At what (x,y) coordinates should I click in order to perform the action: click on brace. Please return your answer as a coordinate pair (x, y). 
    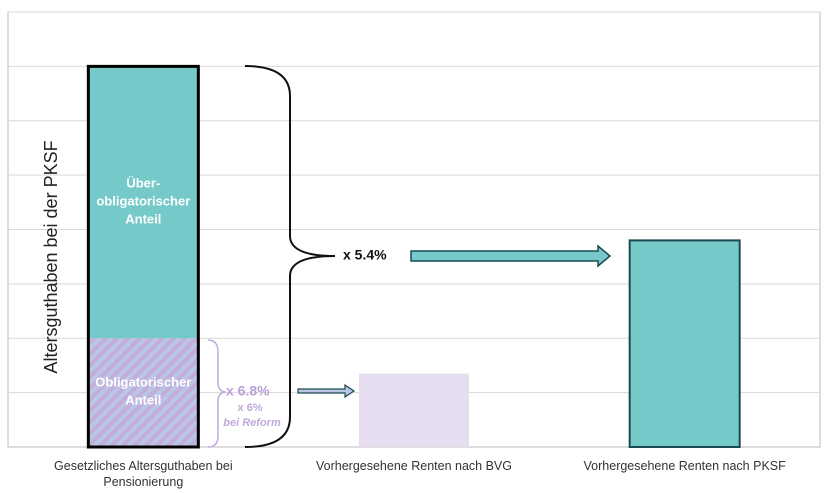
    Looking at the image, I should click on (290, 256).